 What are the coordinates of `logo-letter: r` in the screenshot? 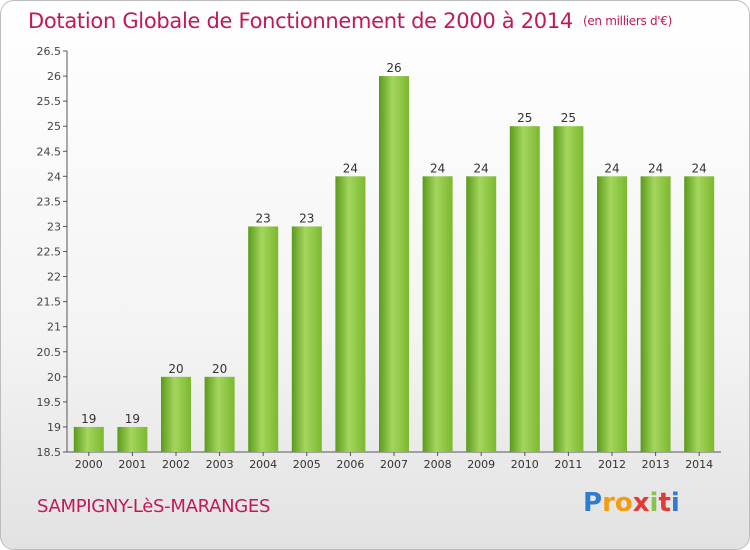 It's located at (608, 503).